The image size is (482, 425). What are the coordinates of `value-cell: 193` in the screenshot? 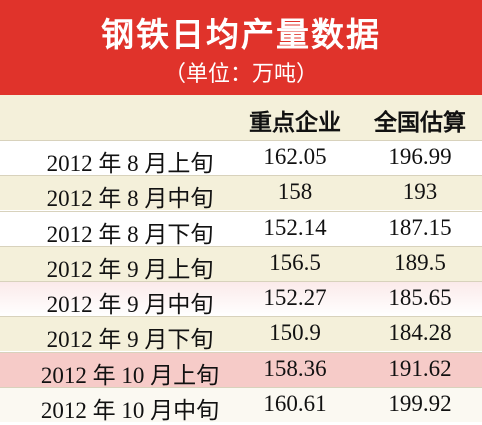 It's located at (420, 192).